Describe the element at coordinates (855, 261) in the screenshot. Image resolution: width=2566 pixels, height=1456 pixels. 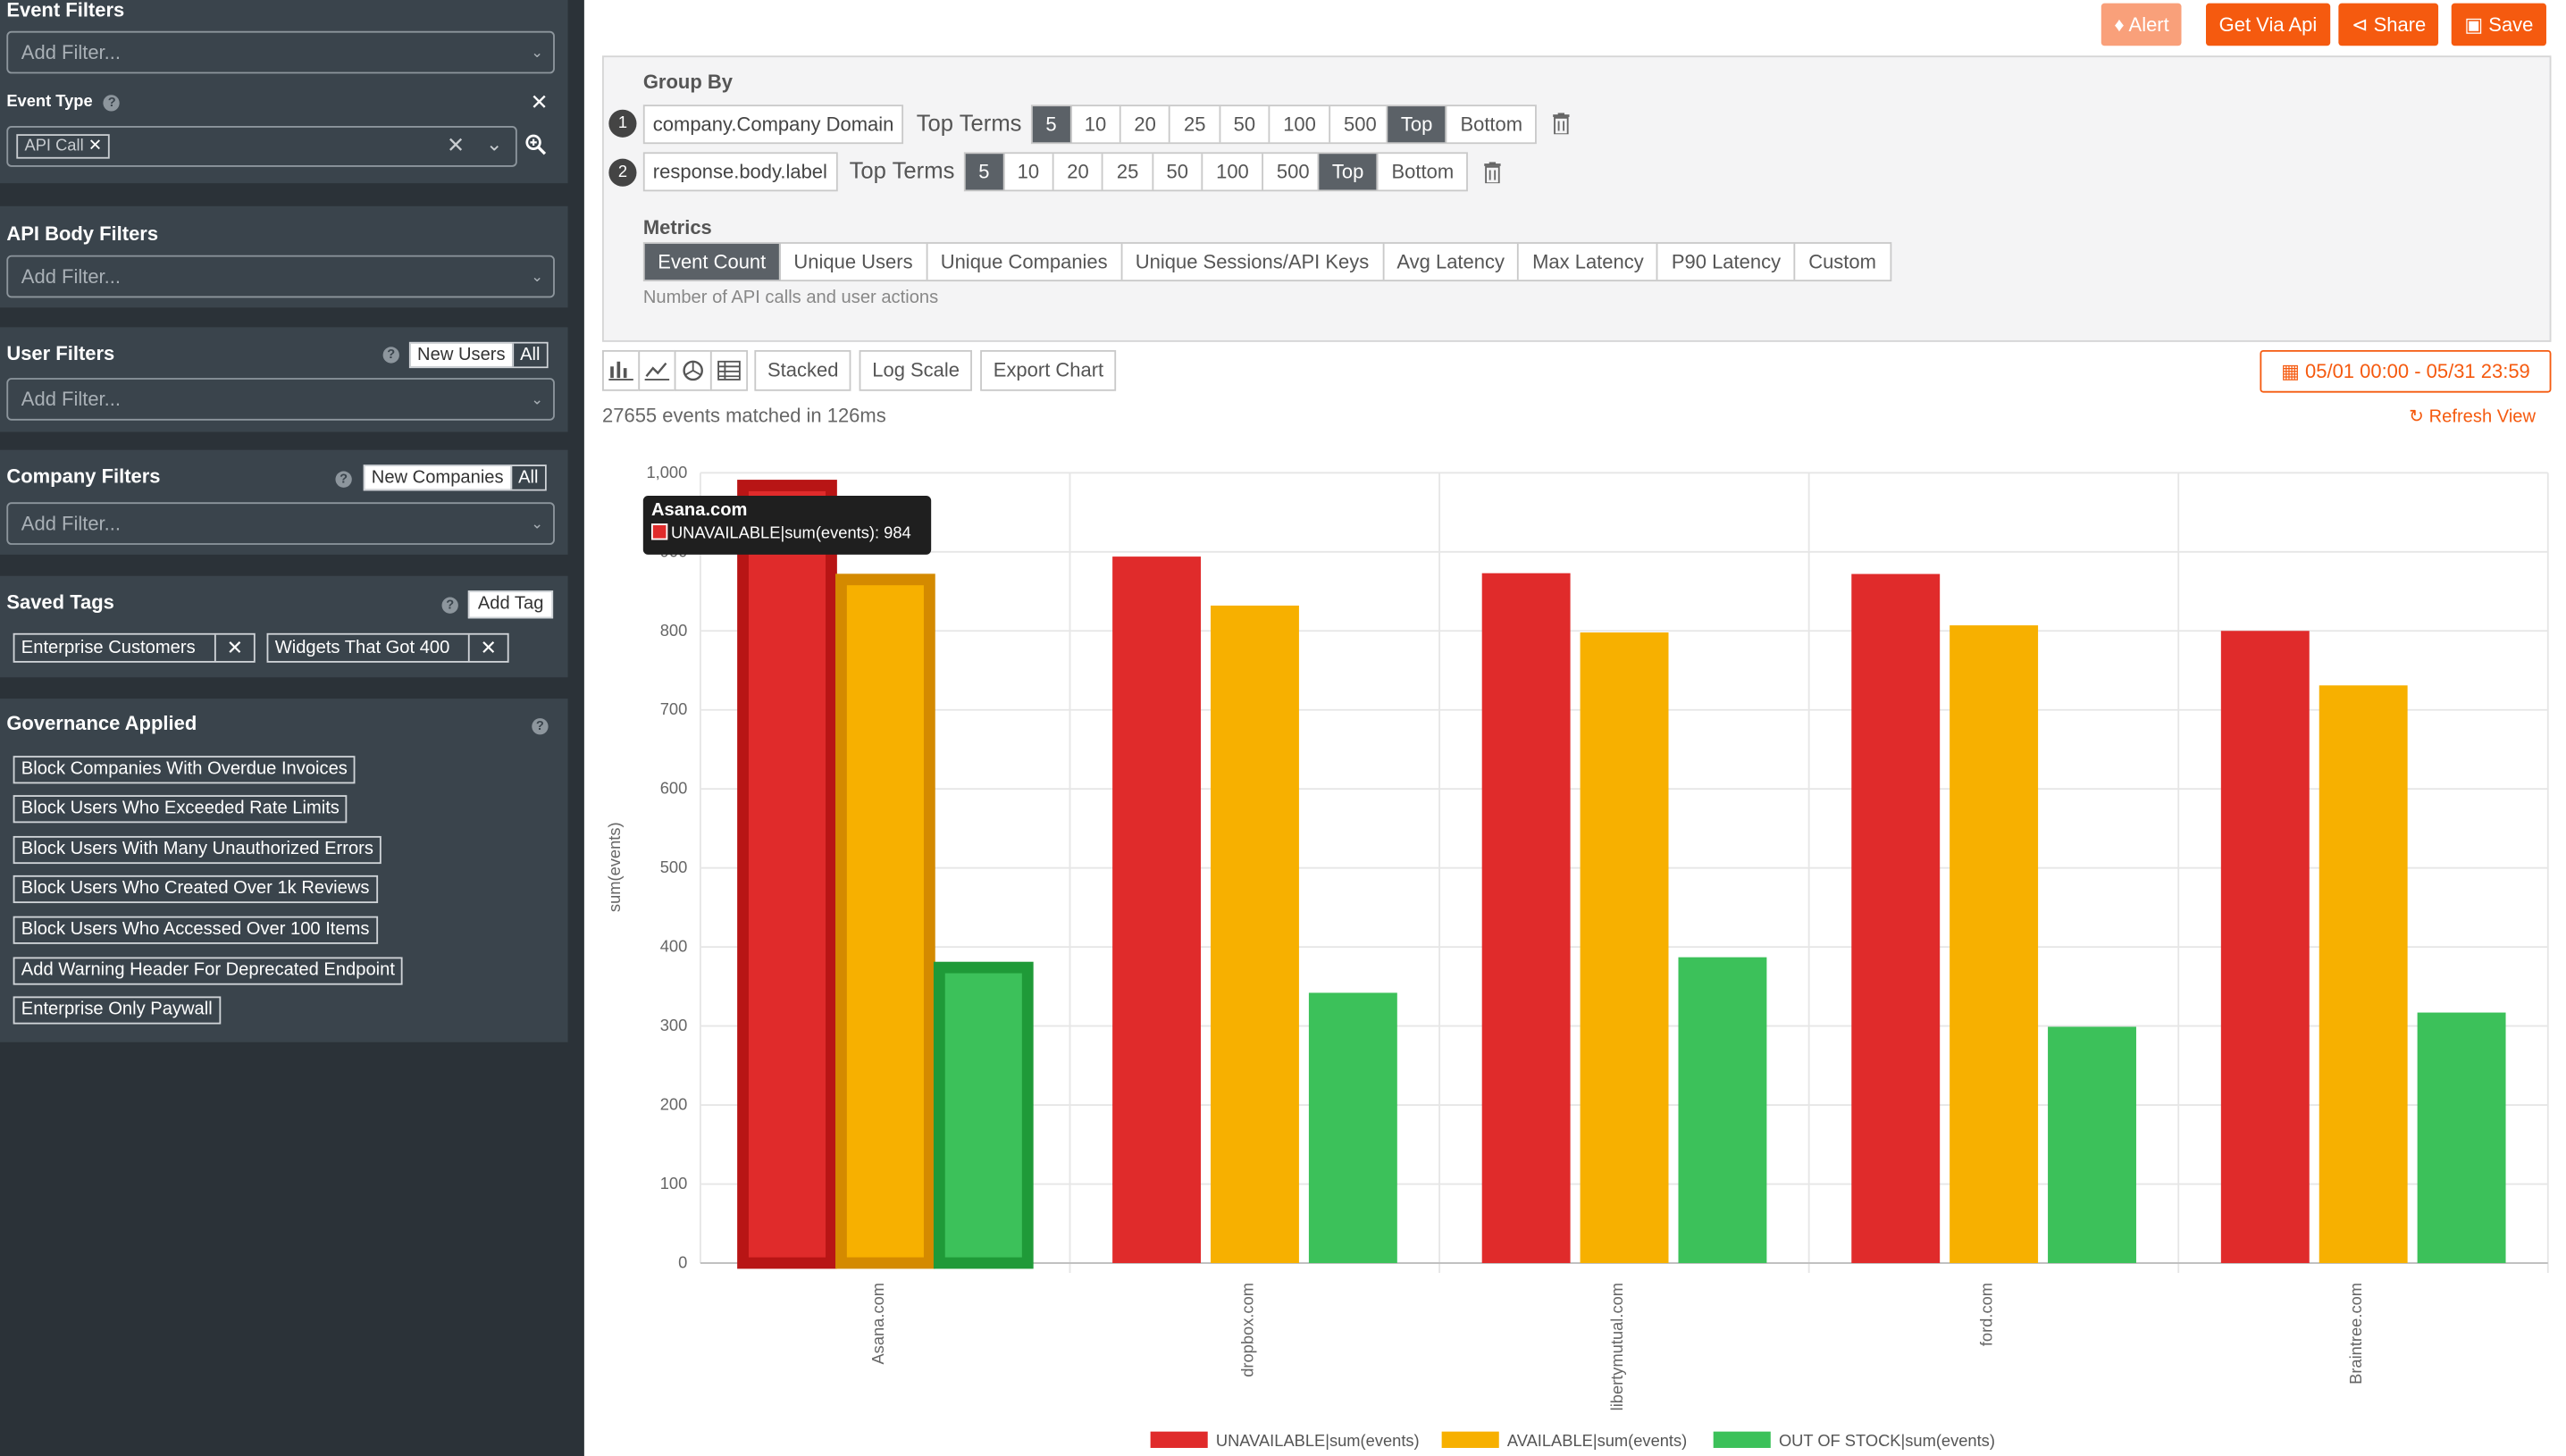
I see `metric-option: Unique Users` at that location.